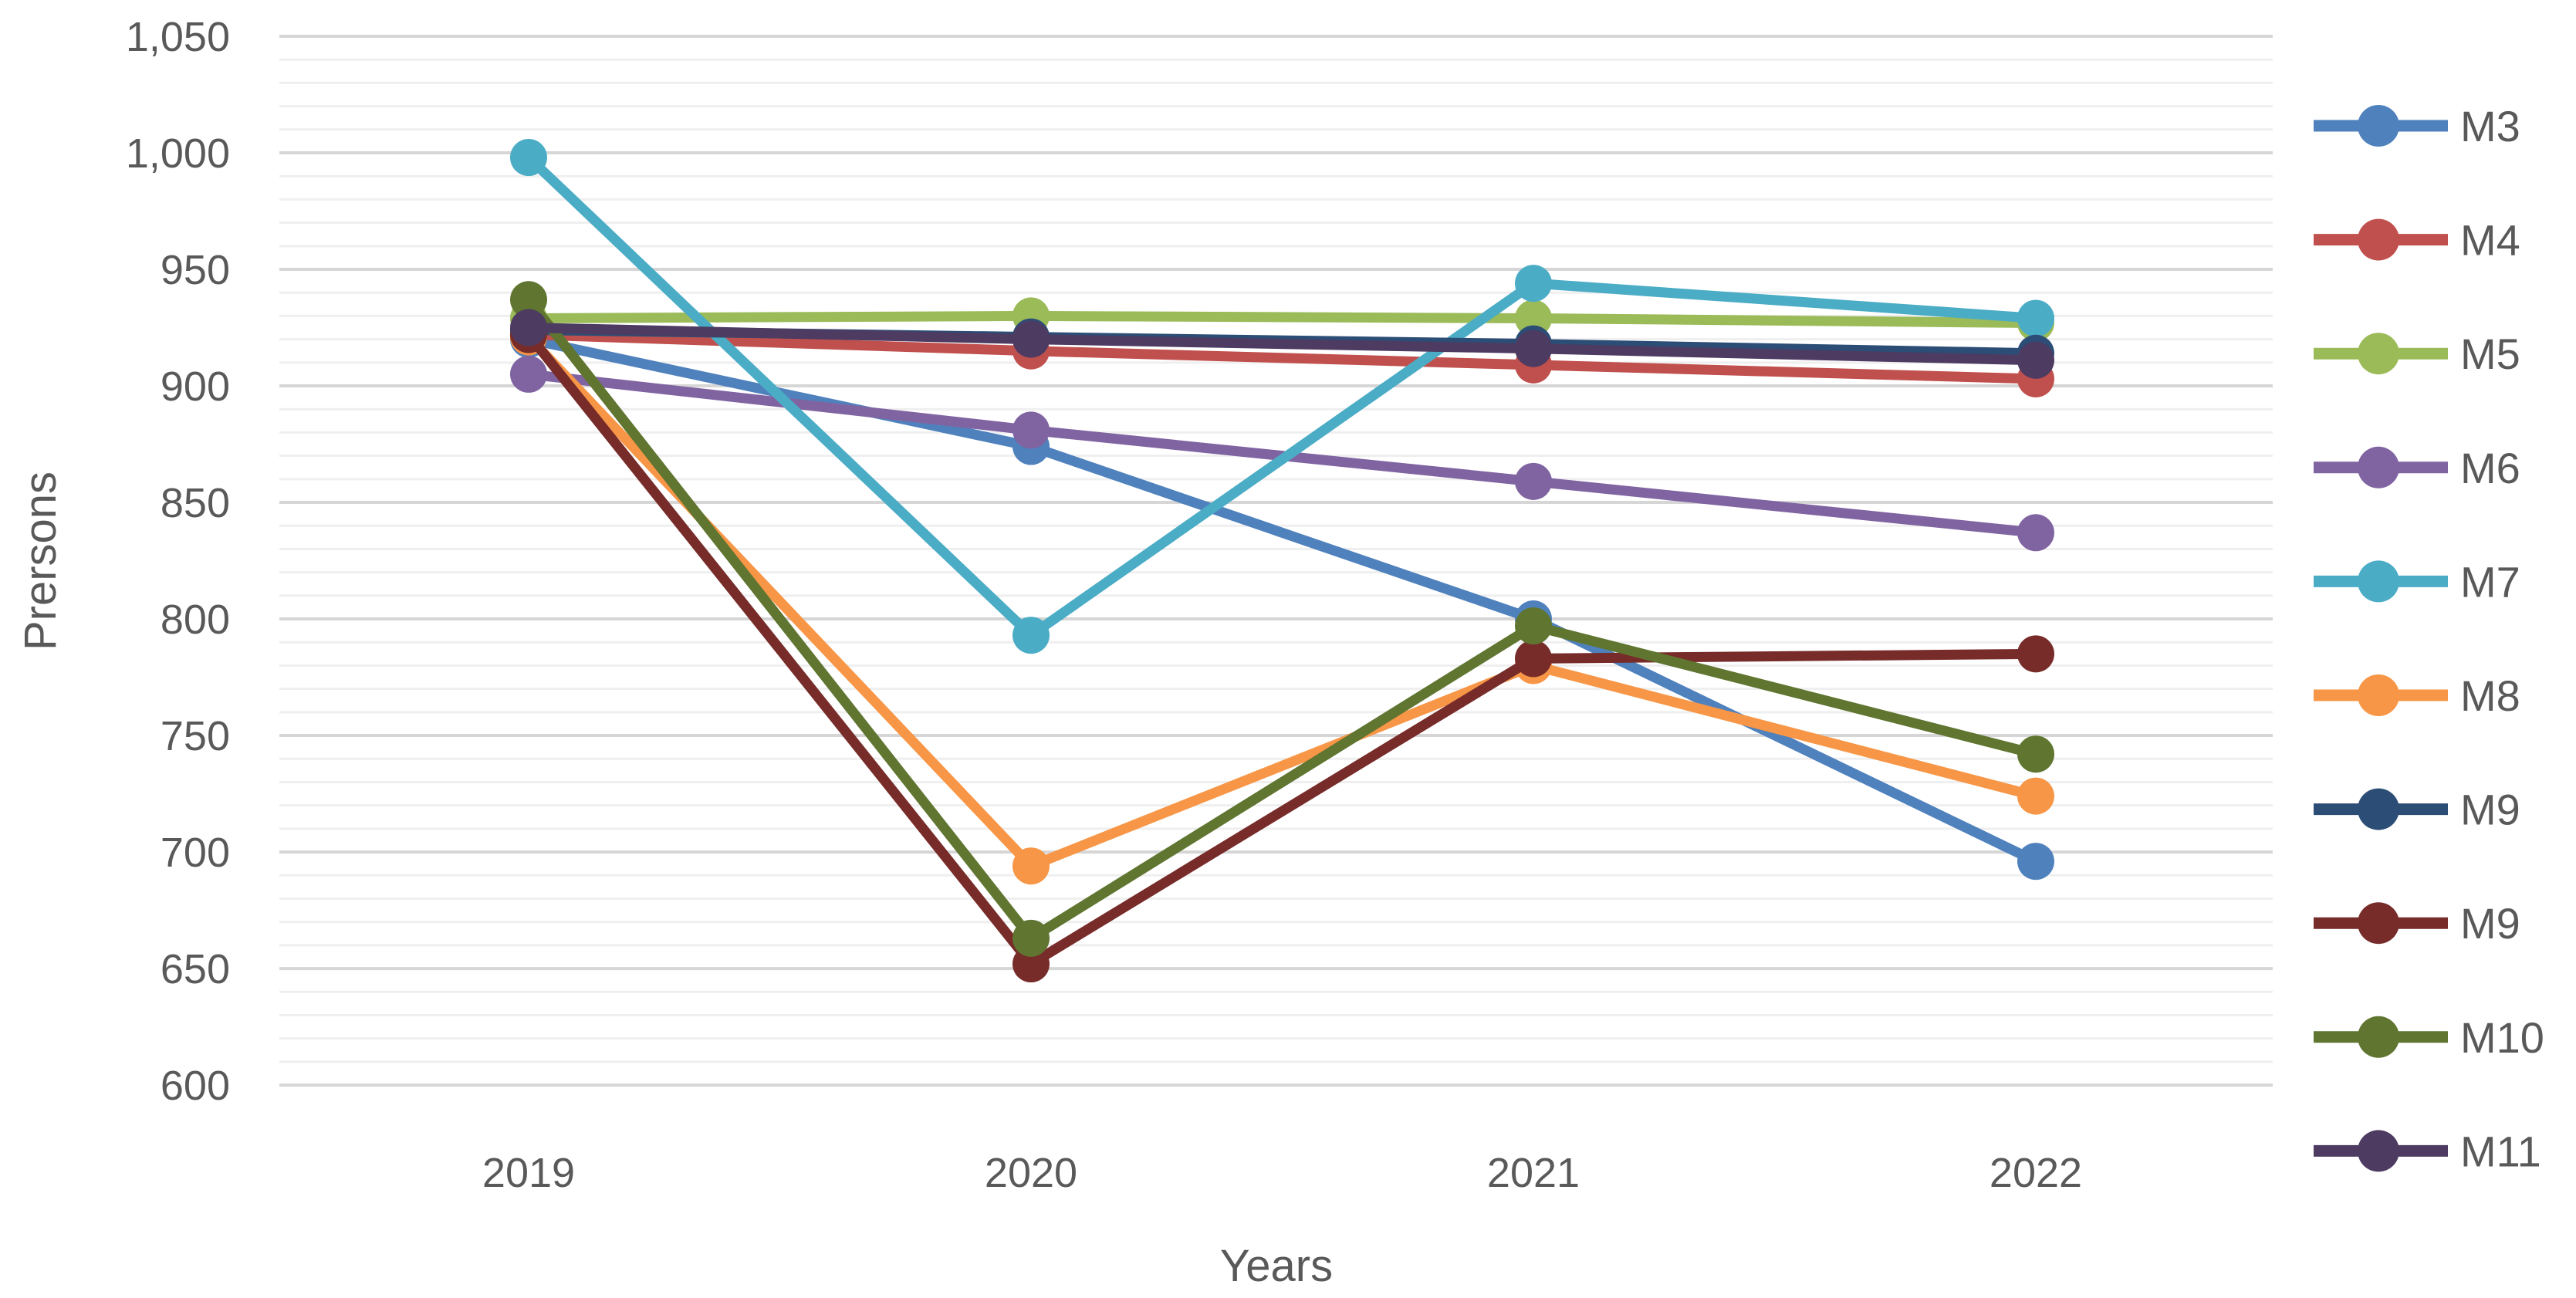 The height and width of the screenshot is (1298, 2576). I want to click on chart-legend: M3 M4 M5 M6 M7 M8 M9 M9 M10 M11, so click(2429, 638).